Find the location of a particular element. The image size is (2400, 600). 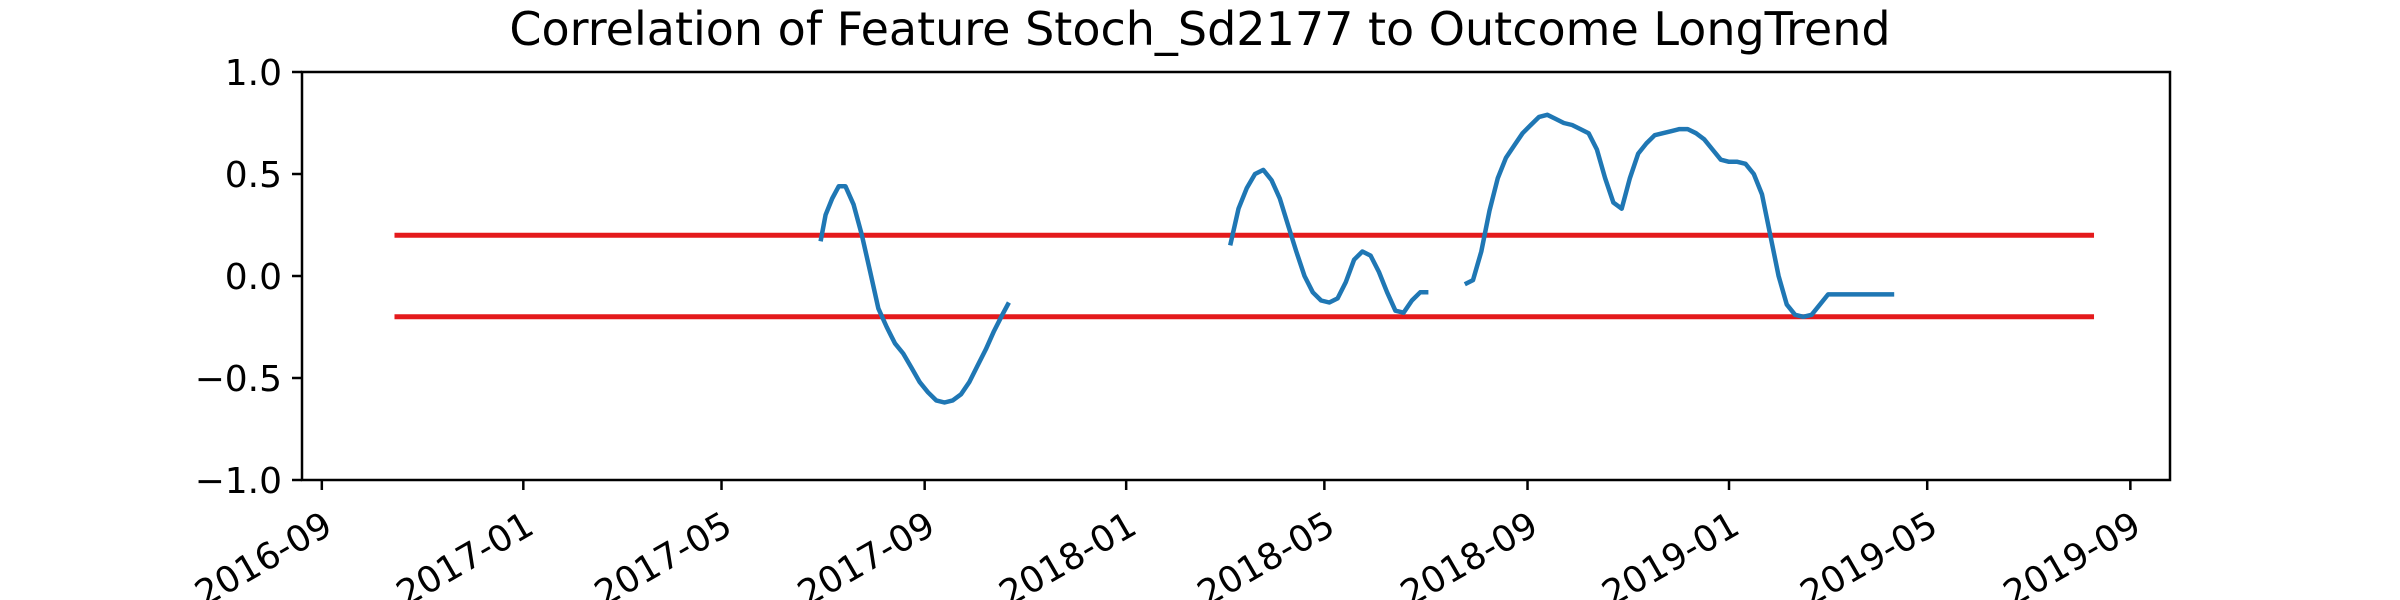

y-tick-label: −1.0 is located at coordinates (238, 481).